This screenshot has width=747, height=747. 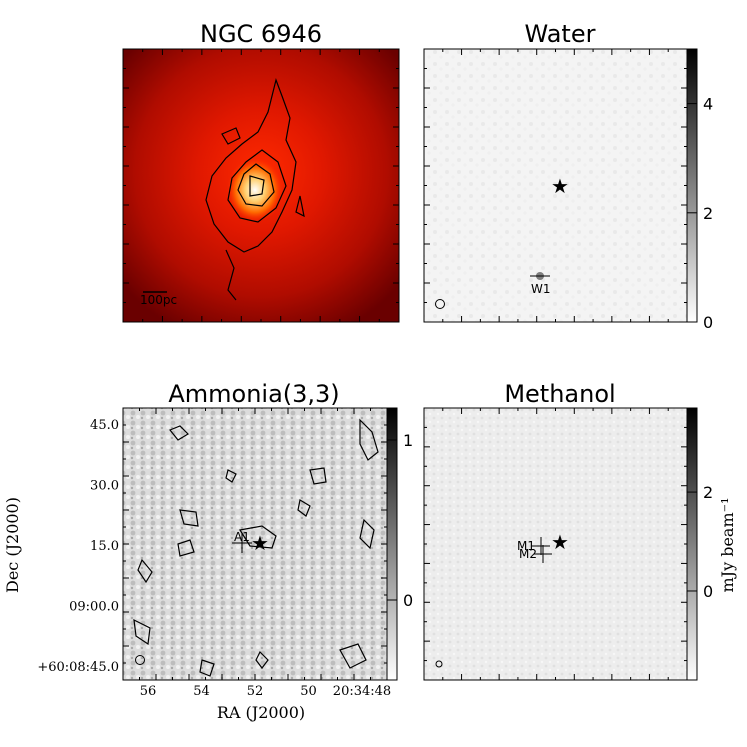 I want to click on ngc6946-ticks, so click(x=261, y=185).